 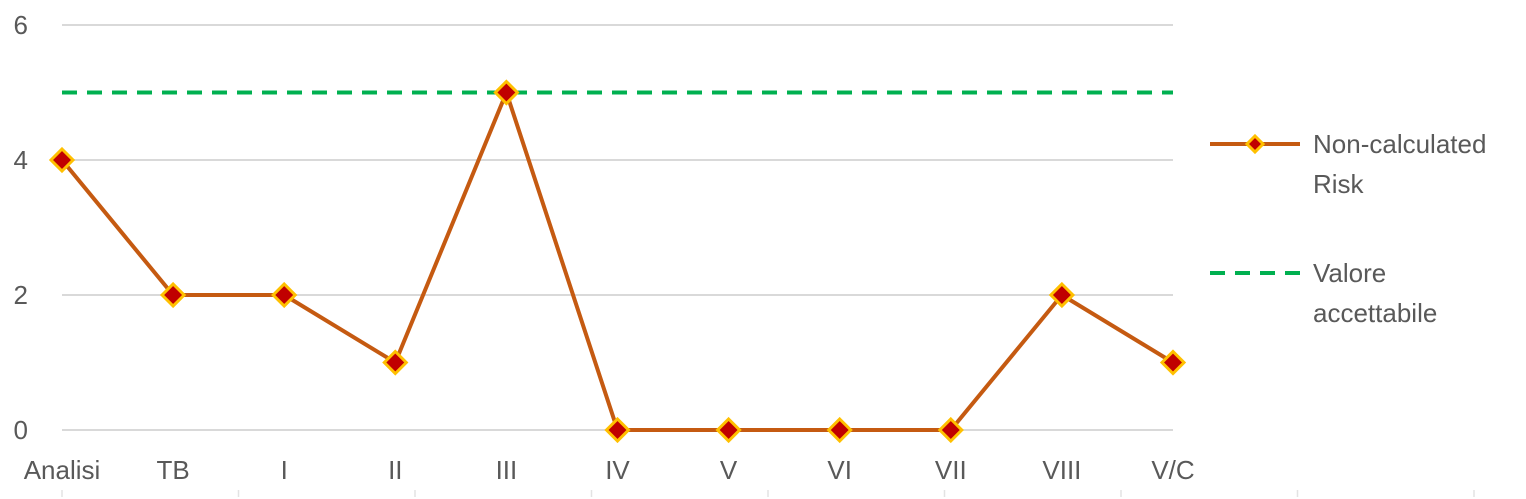 I want to click on y-tick-label: 6, so click(x=21, y=25).